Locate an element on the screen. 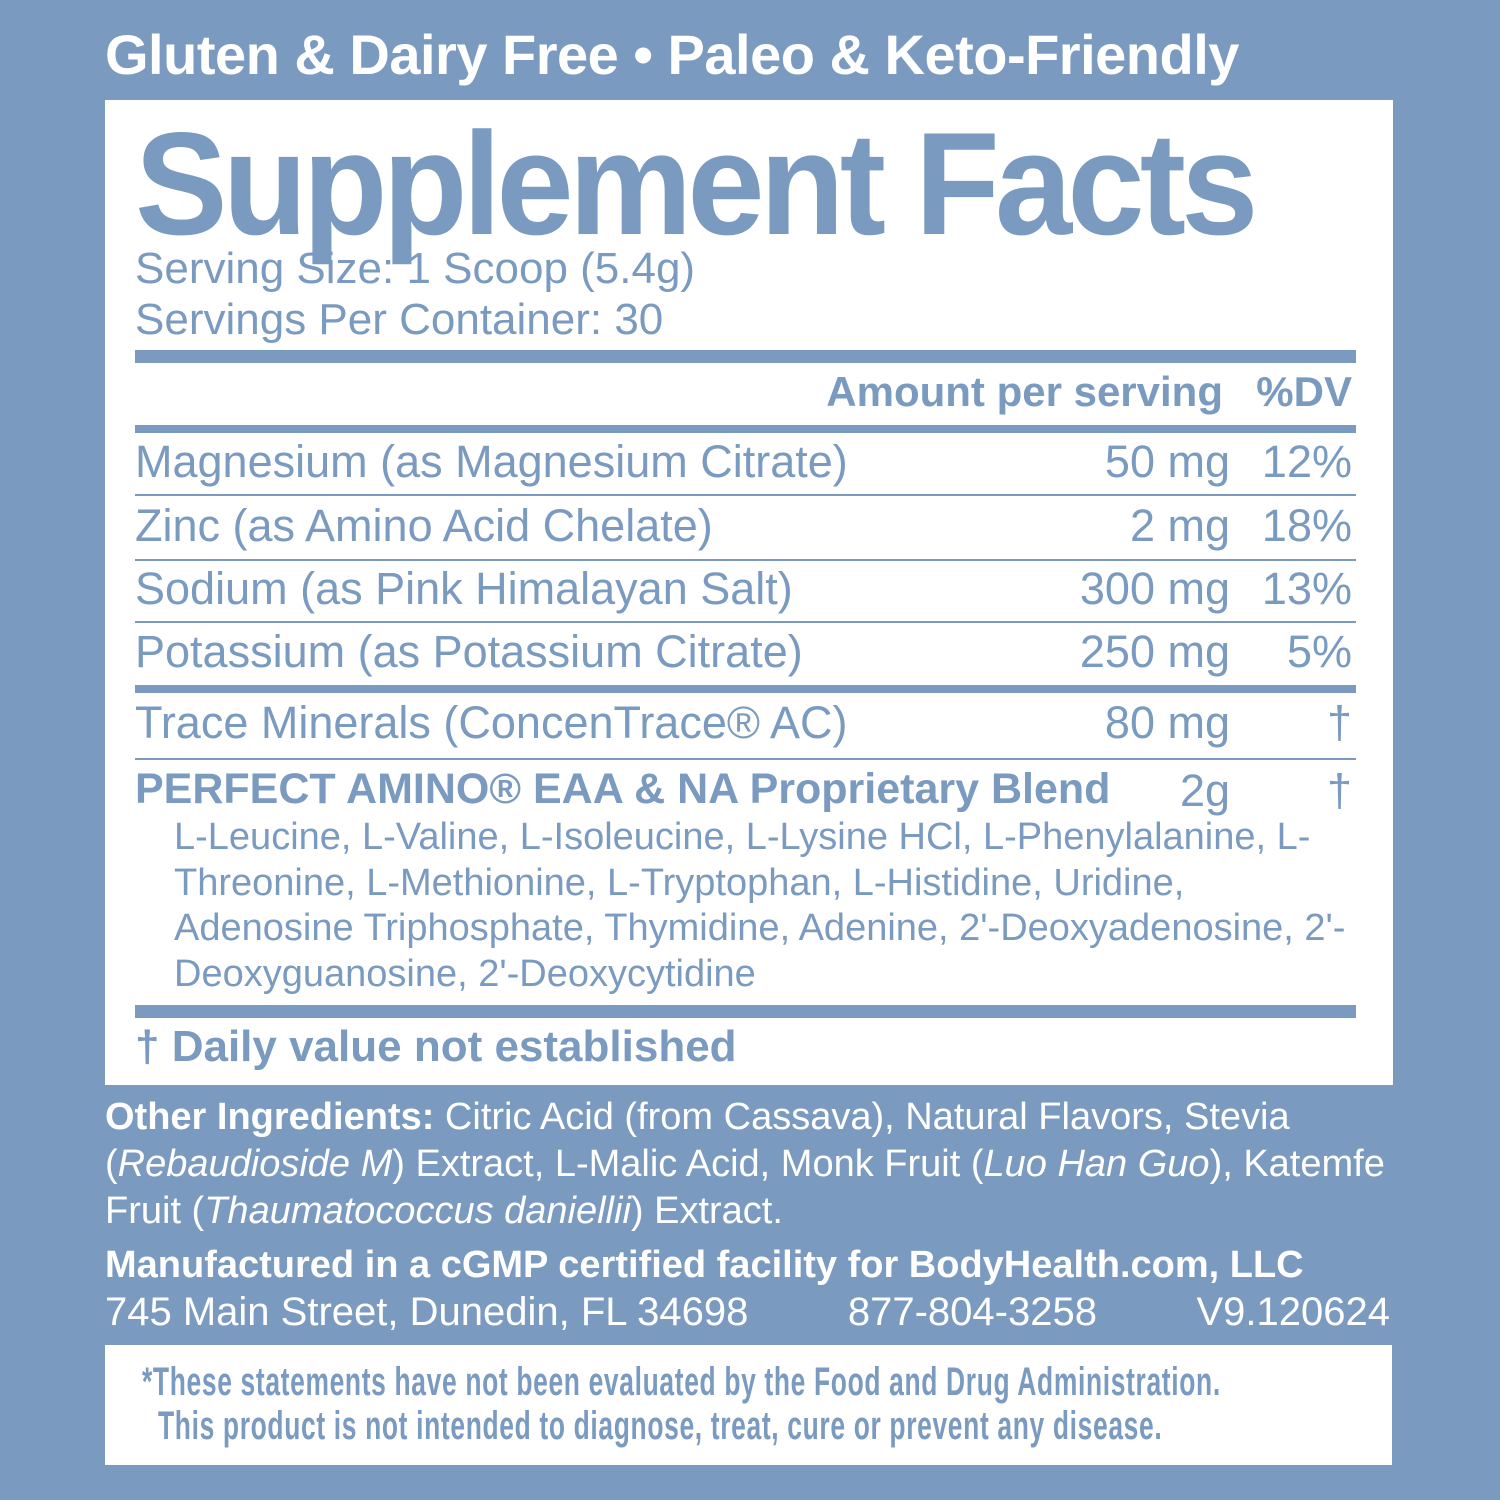  other-text: Thaumatococcus daniellii is located at coordinates (417, 1211).